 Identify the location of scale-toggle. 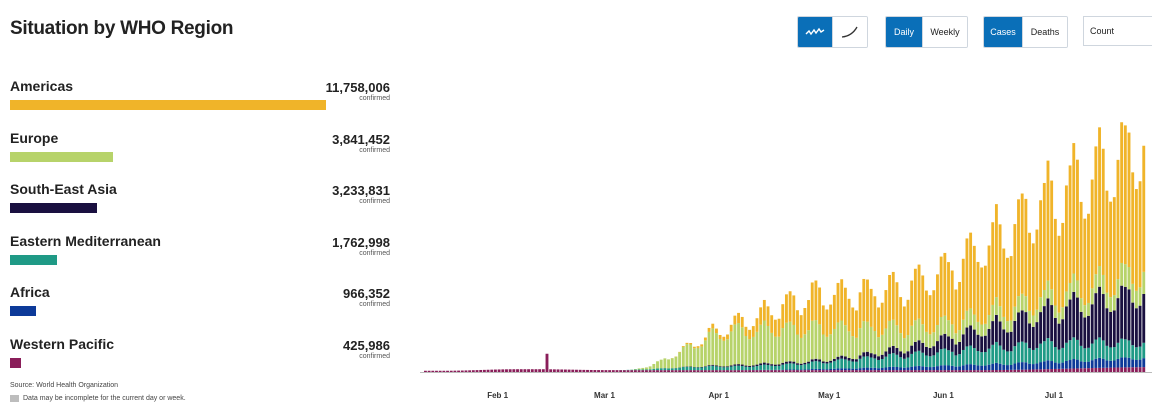
(832, 32).